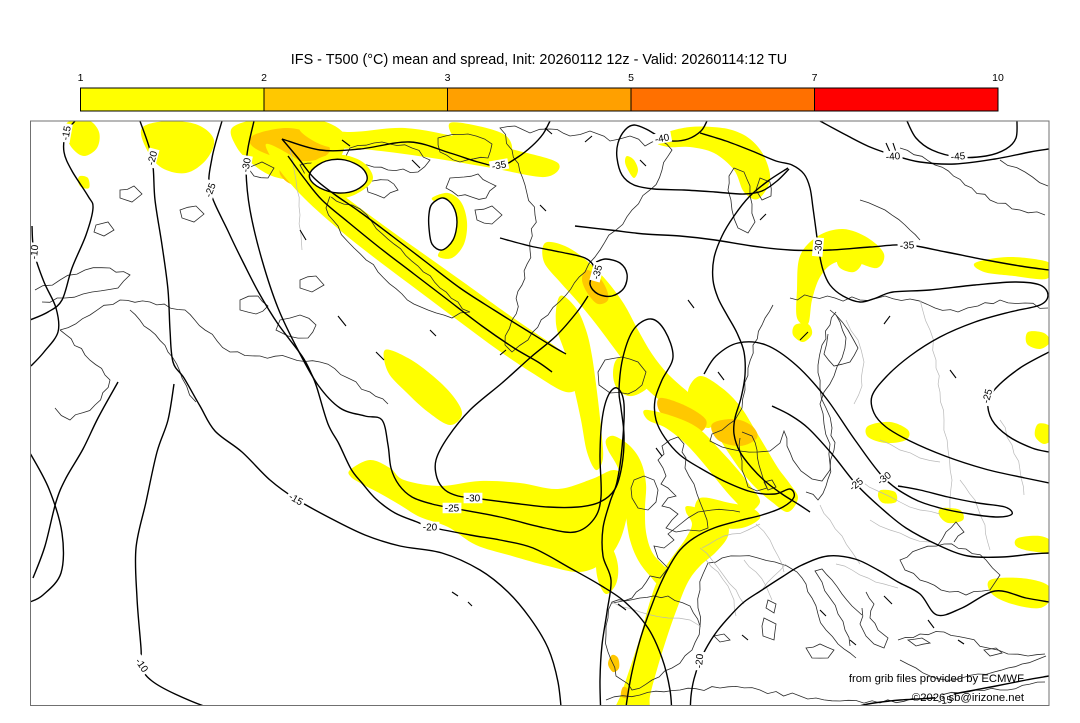 The image size is (1080, 723). What do you see at coordinates (264, 78) in the screenshot?
I see `svg-text: 2` at bounding box center [264, 78].